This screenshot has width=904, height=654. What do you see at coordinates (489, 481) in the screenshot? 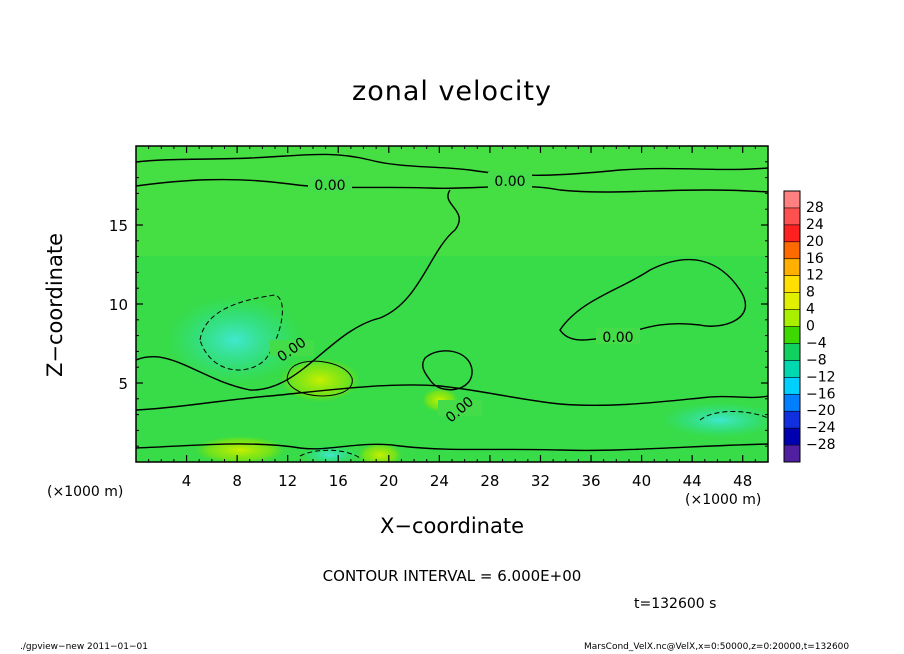
I see `x-tick-label: 28` at bounding box center [489, 481].